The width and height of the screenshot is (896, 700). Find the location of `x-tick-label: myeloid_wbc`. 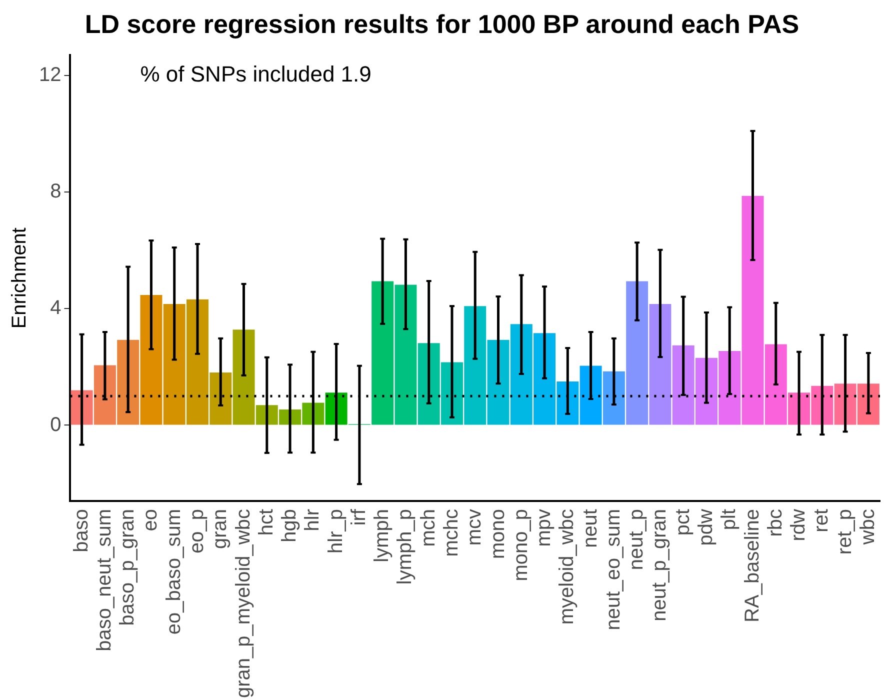

x-tick-label: myeloid_wbc is located at coordinates (567, 566).